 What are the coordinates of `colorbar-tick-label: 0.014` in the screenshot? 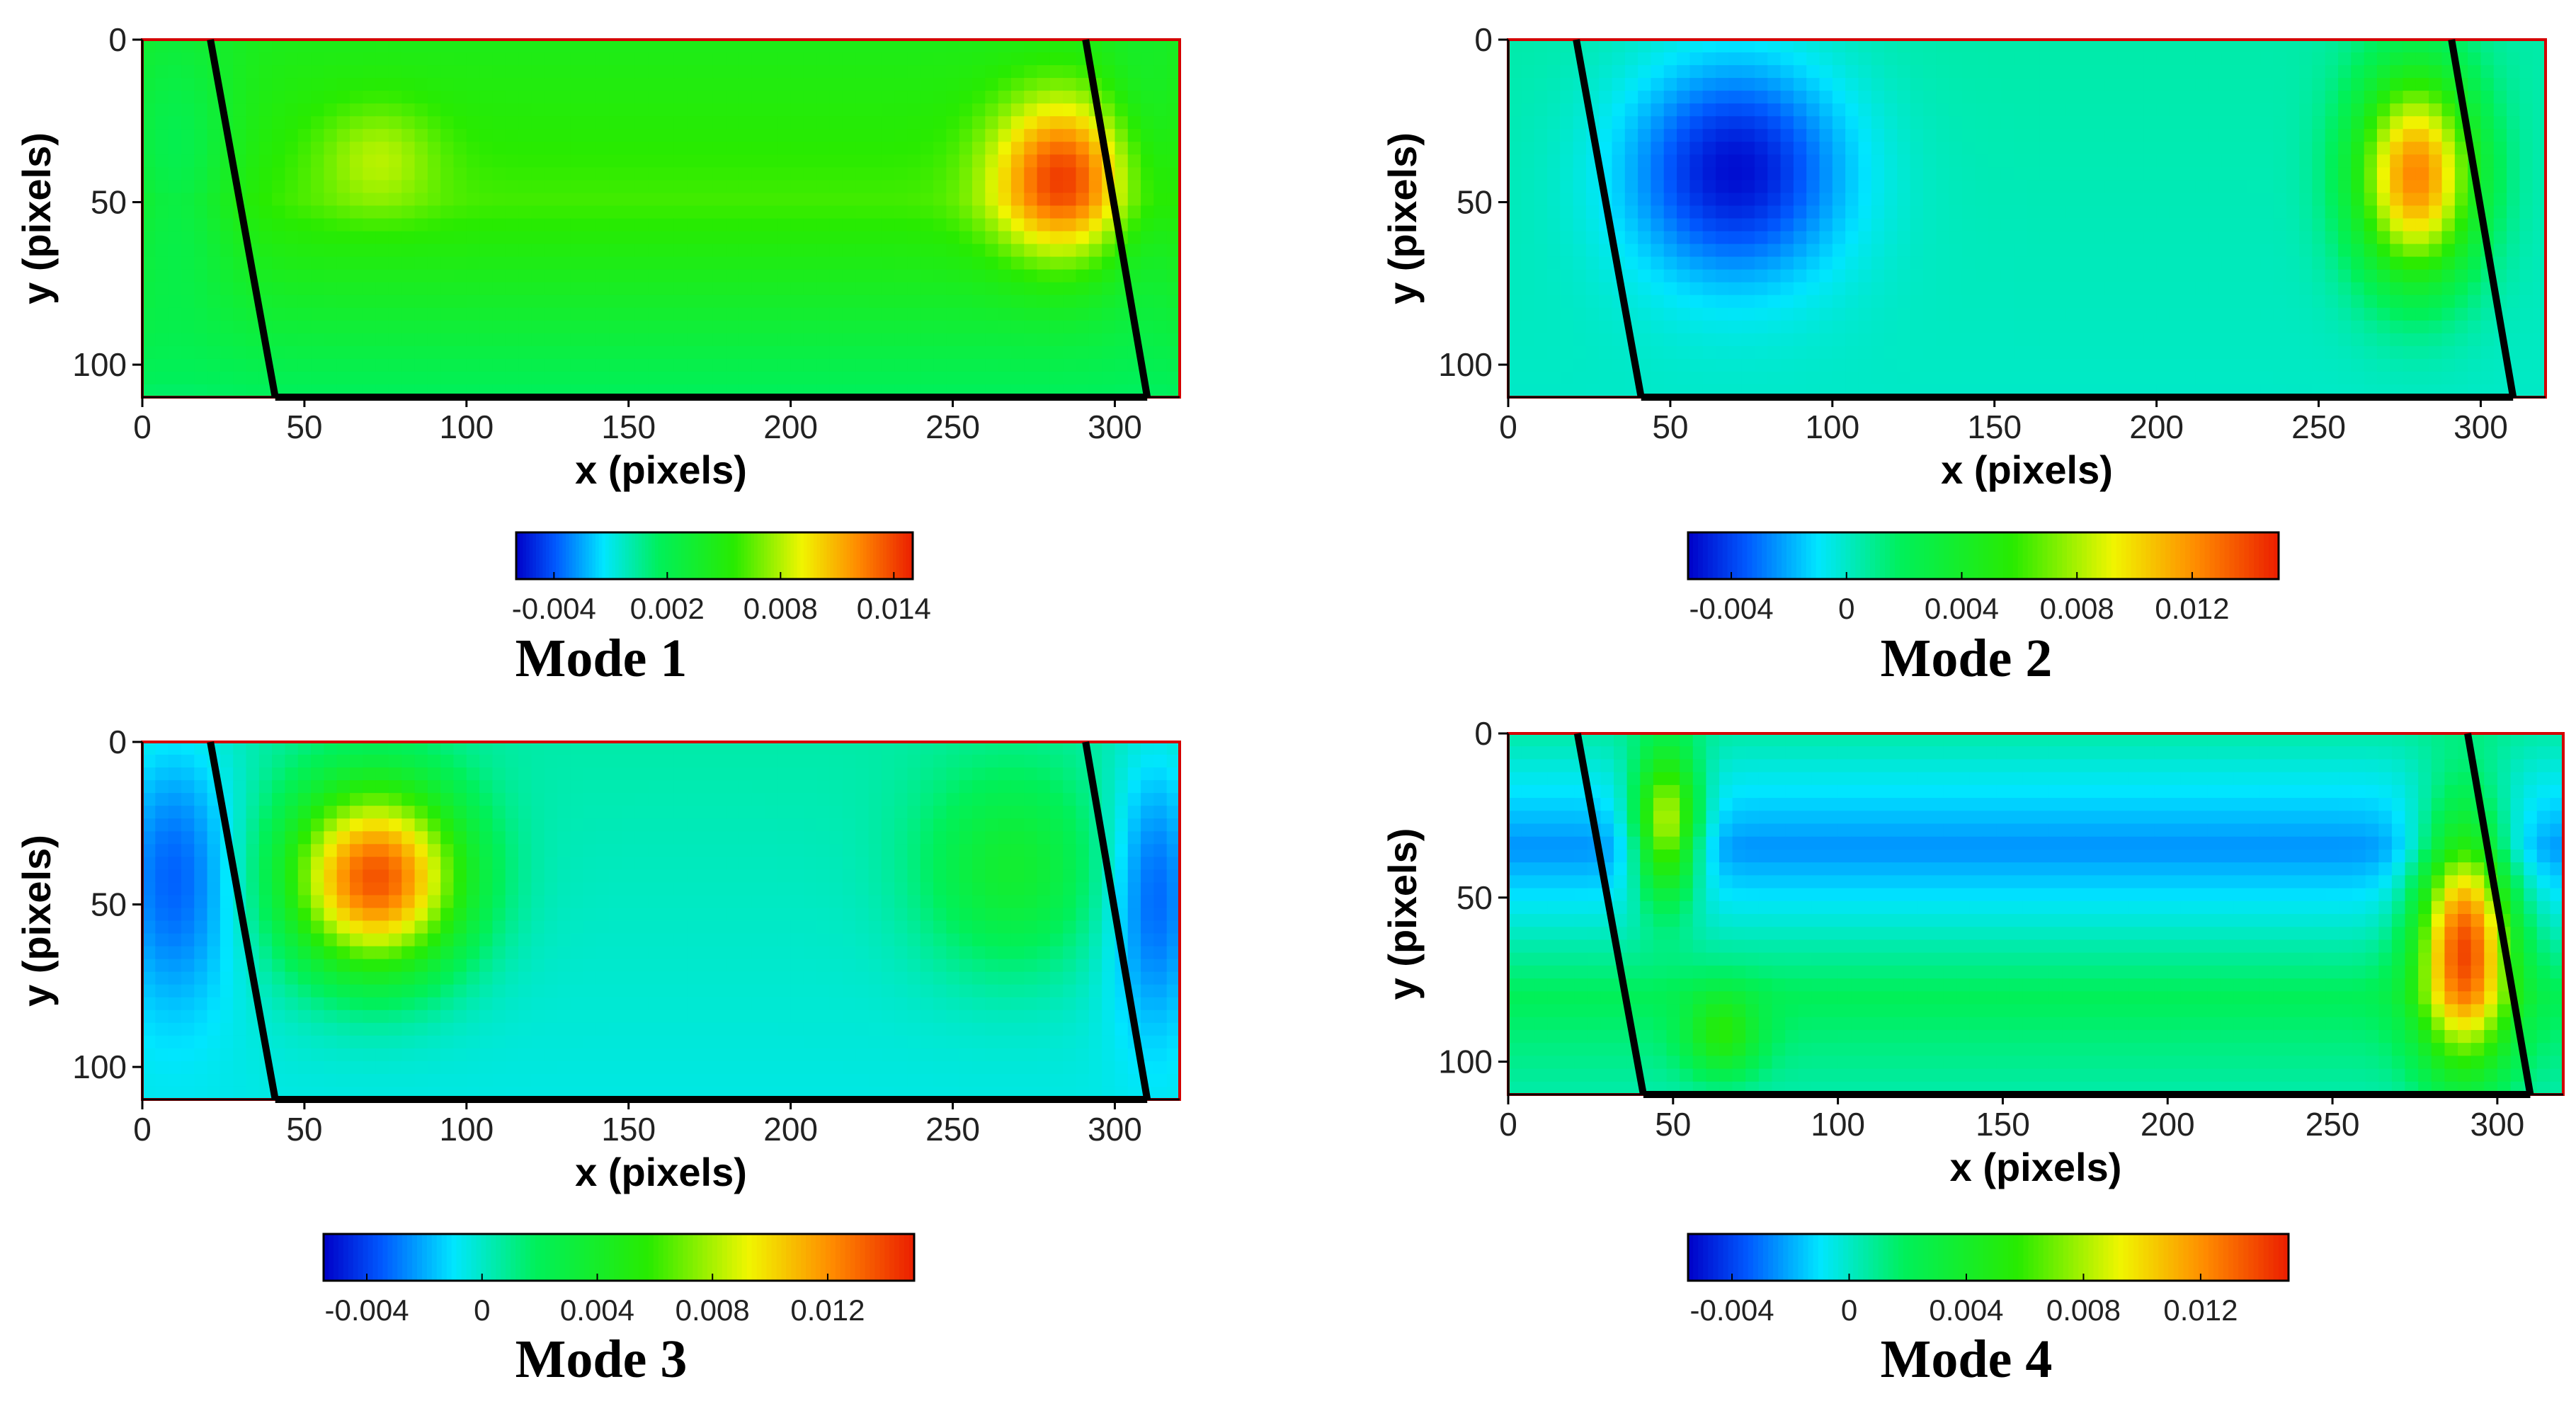 It's located at (894, 608).